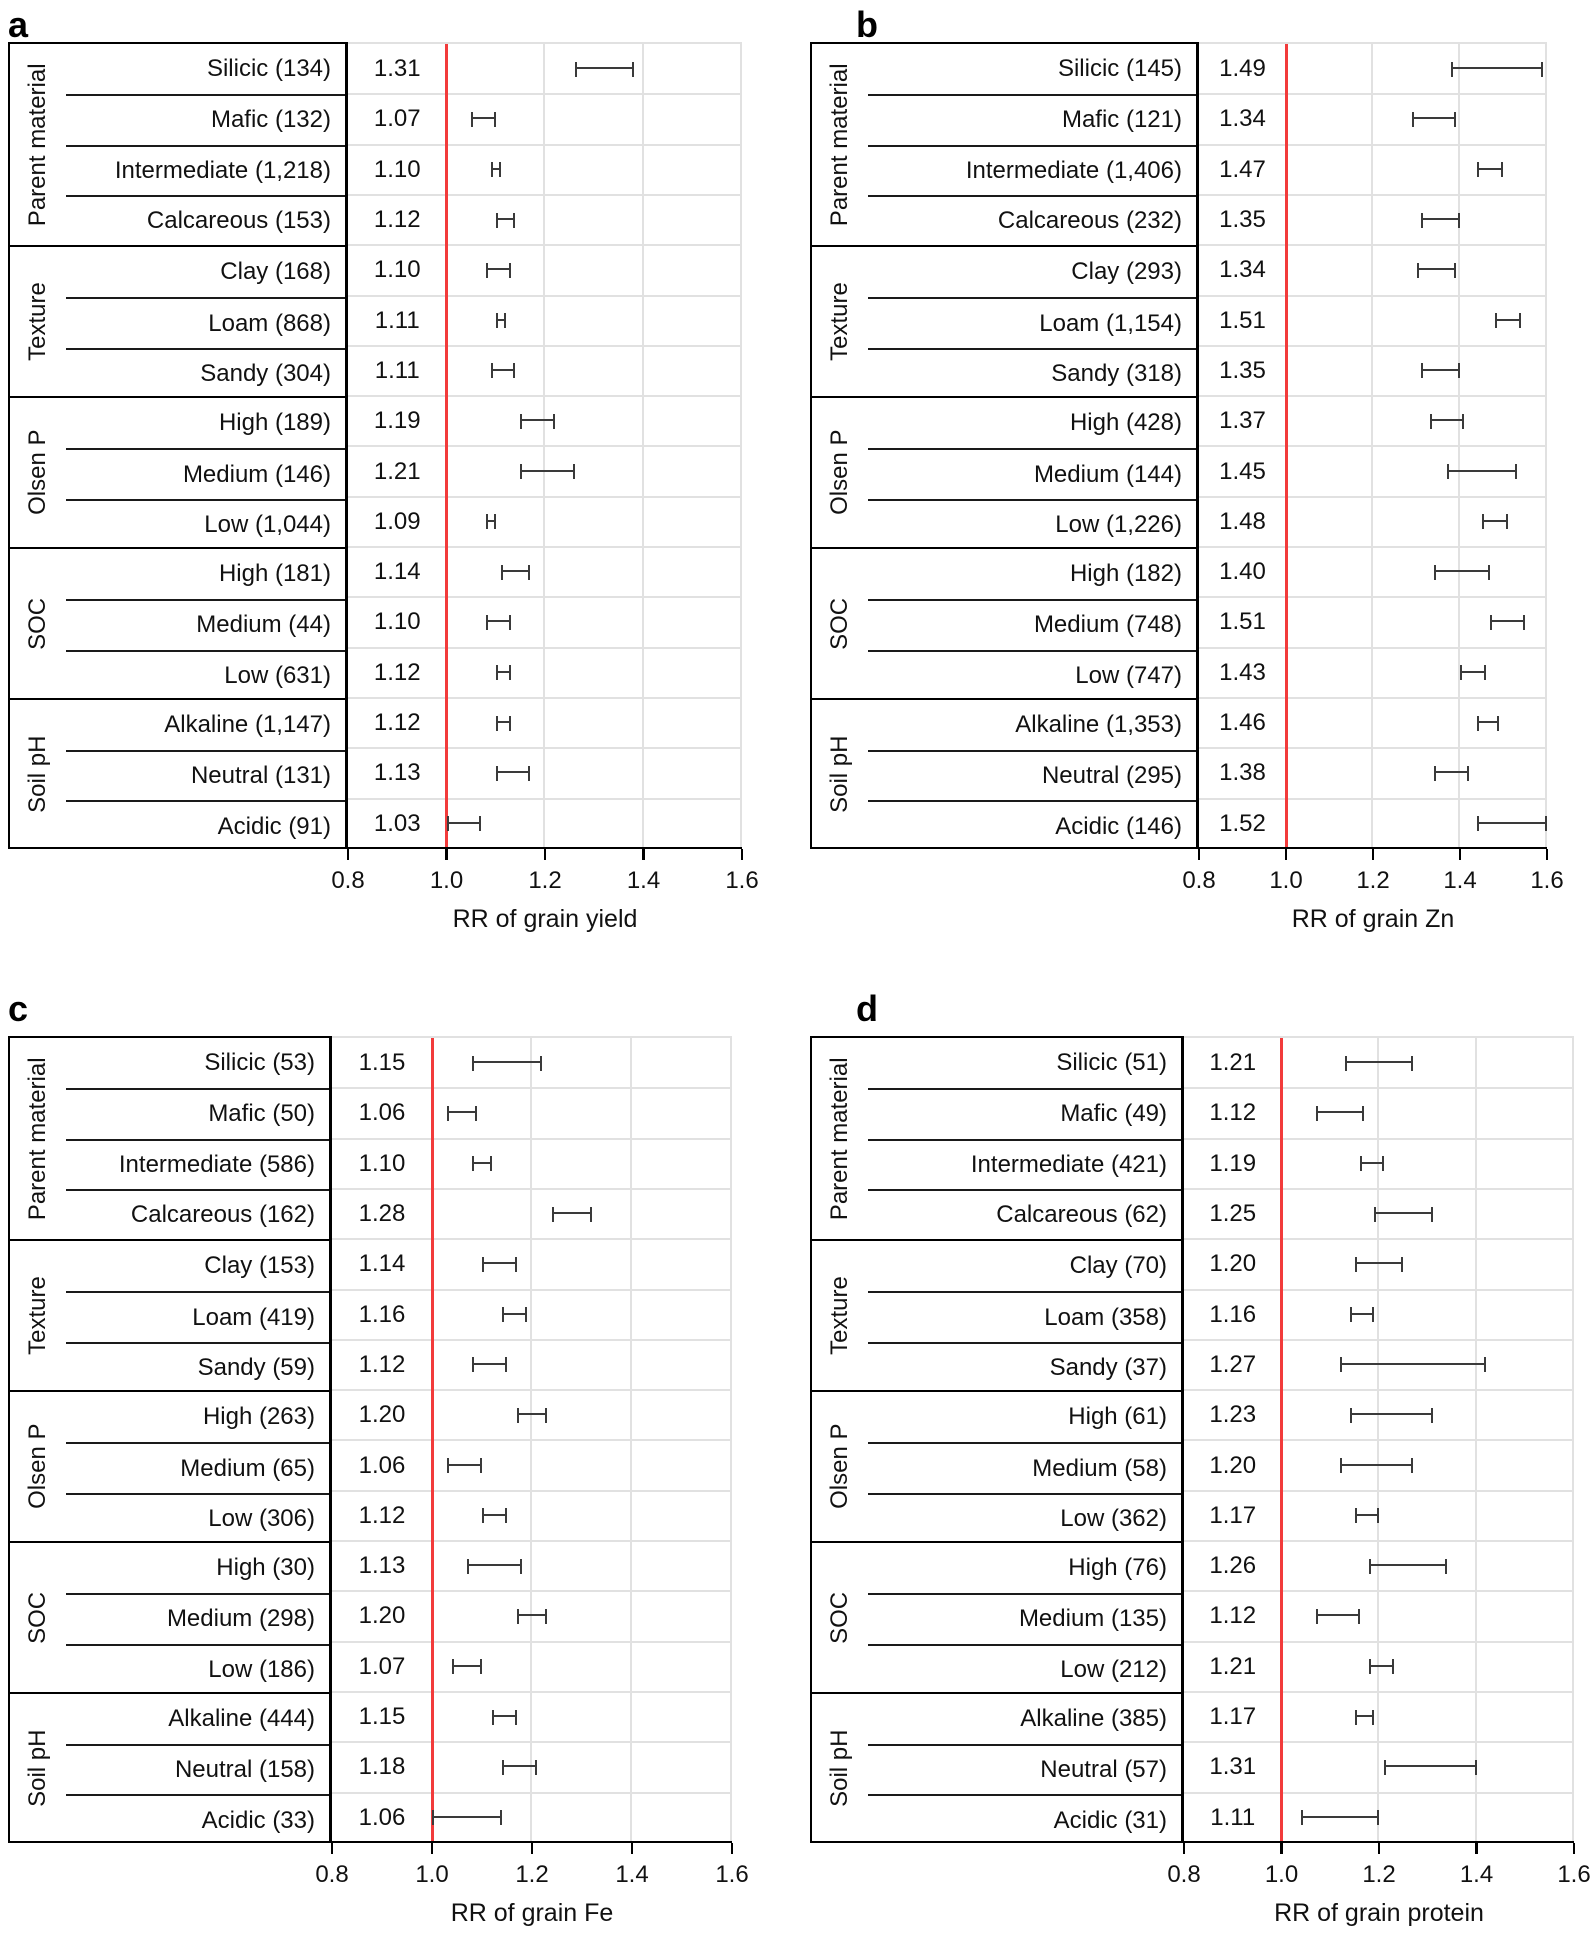 The height and width of the screenshot is (1938, 1590). I want to click on row-label: Loam (1,154), so click(1032, 322).